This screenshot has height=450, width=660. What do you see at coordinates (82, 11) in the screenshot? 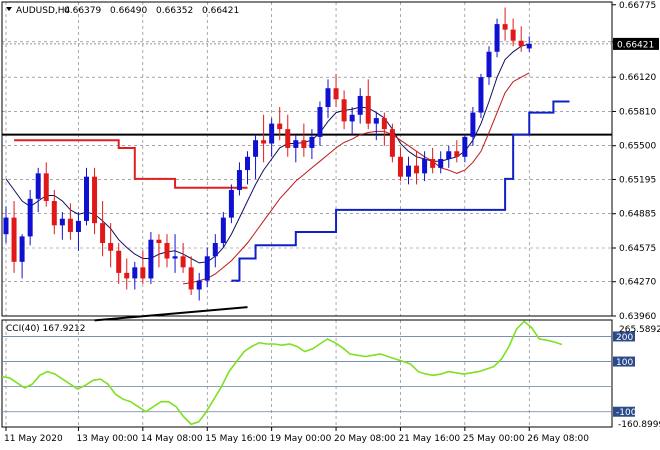
I see `ohlc-open: 0.66379` at bounding box center [82, 11].